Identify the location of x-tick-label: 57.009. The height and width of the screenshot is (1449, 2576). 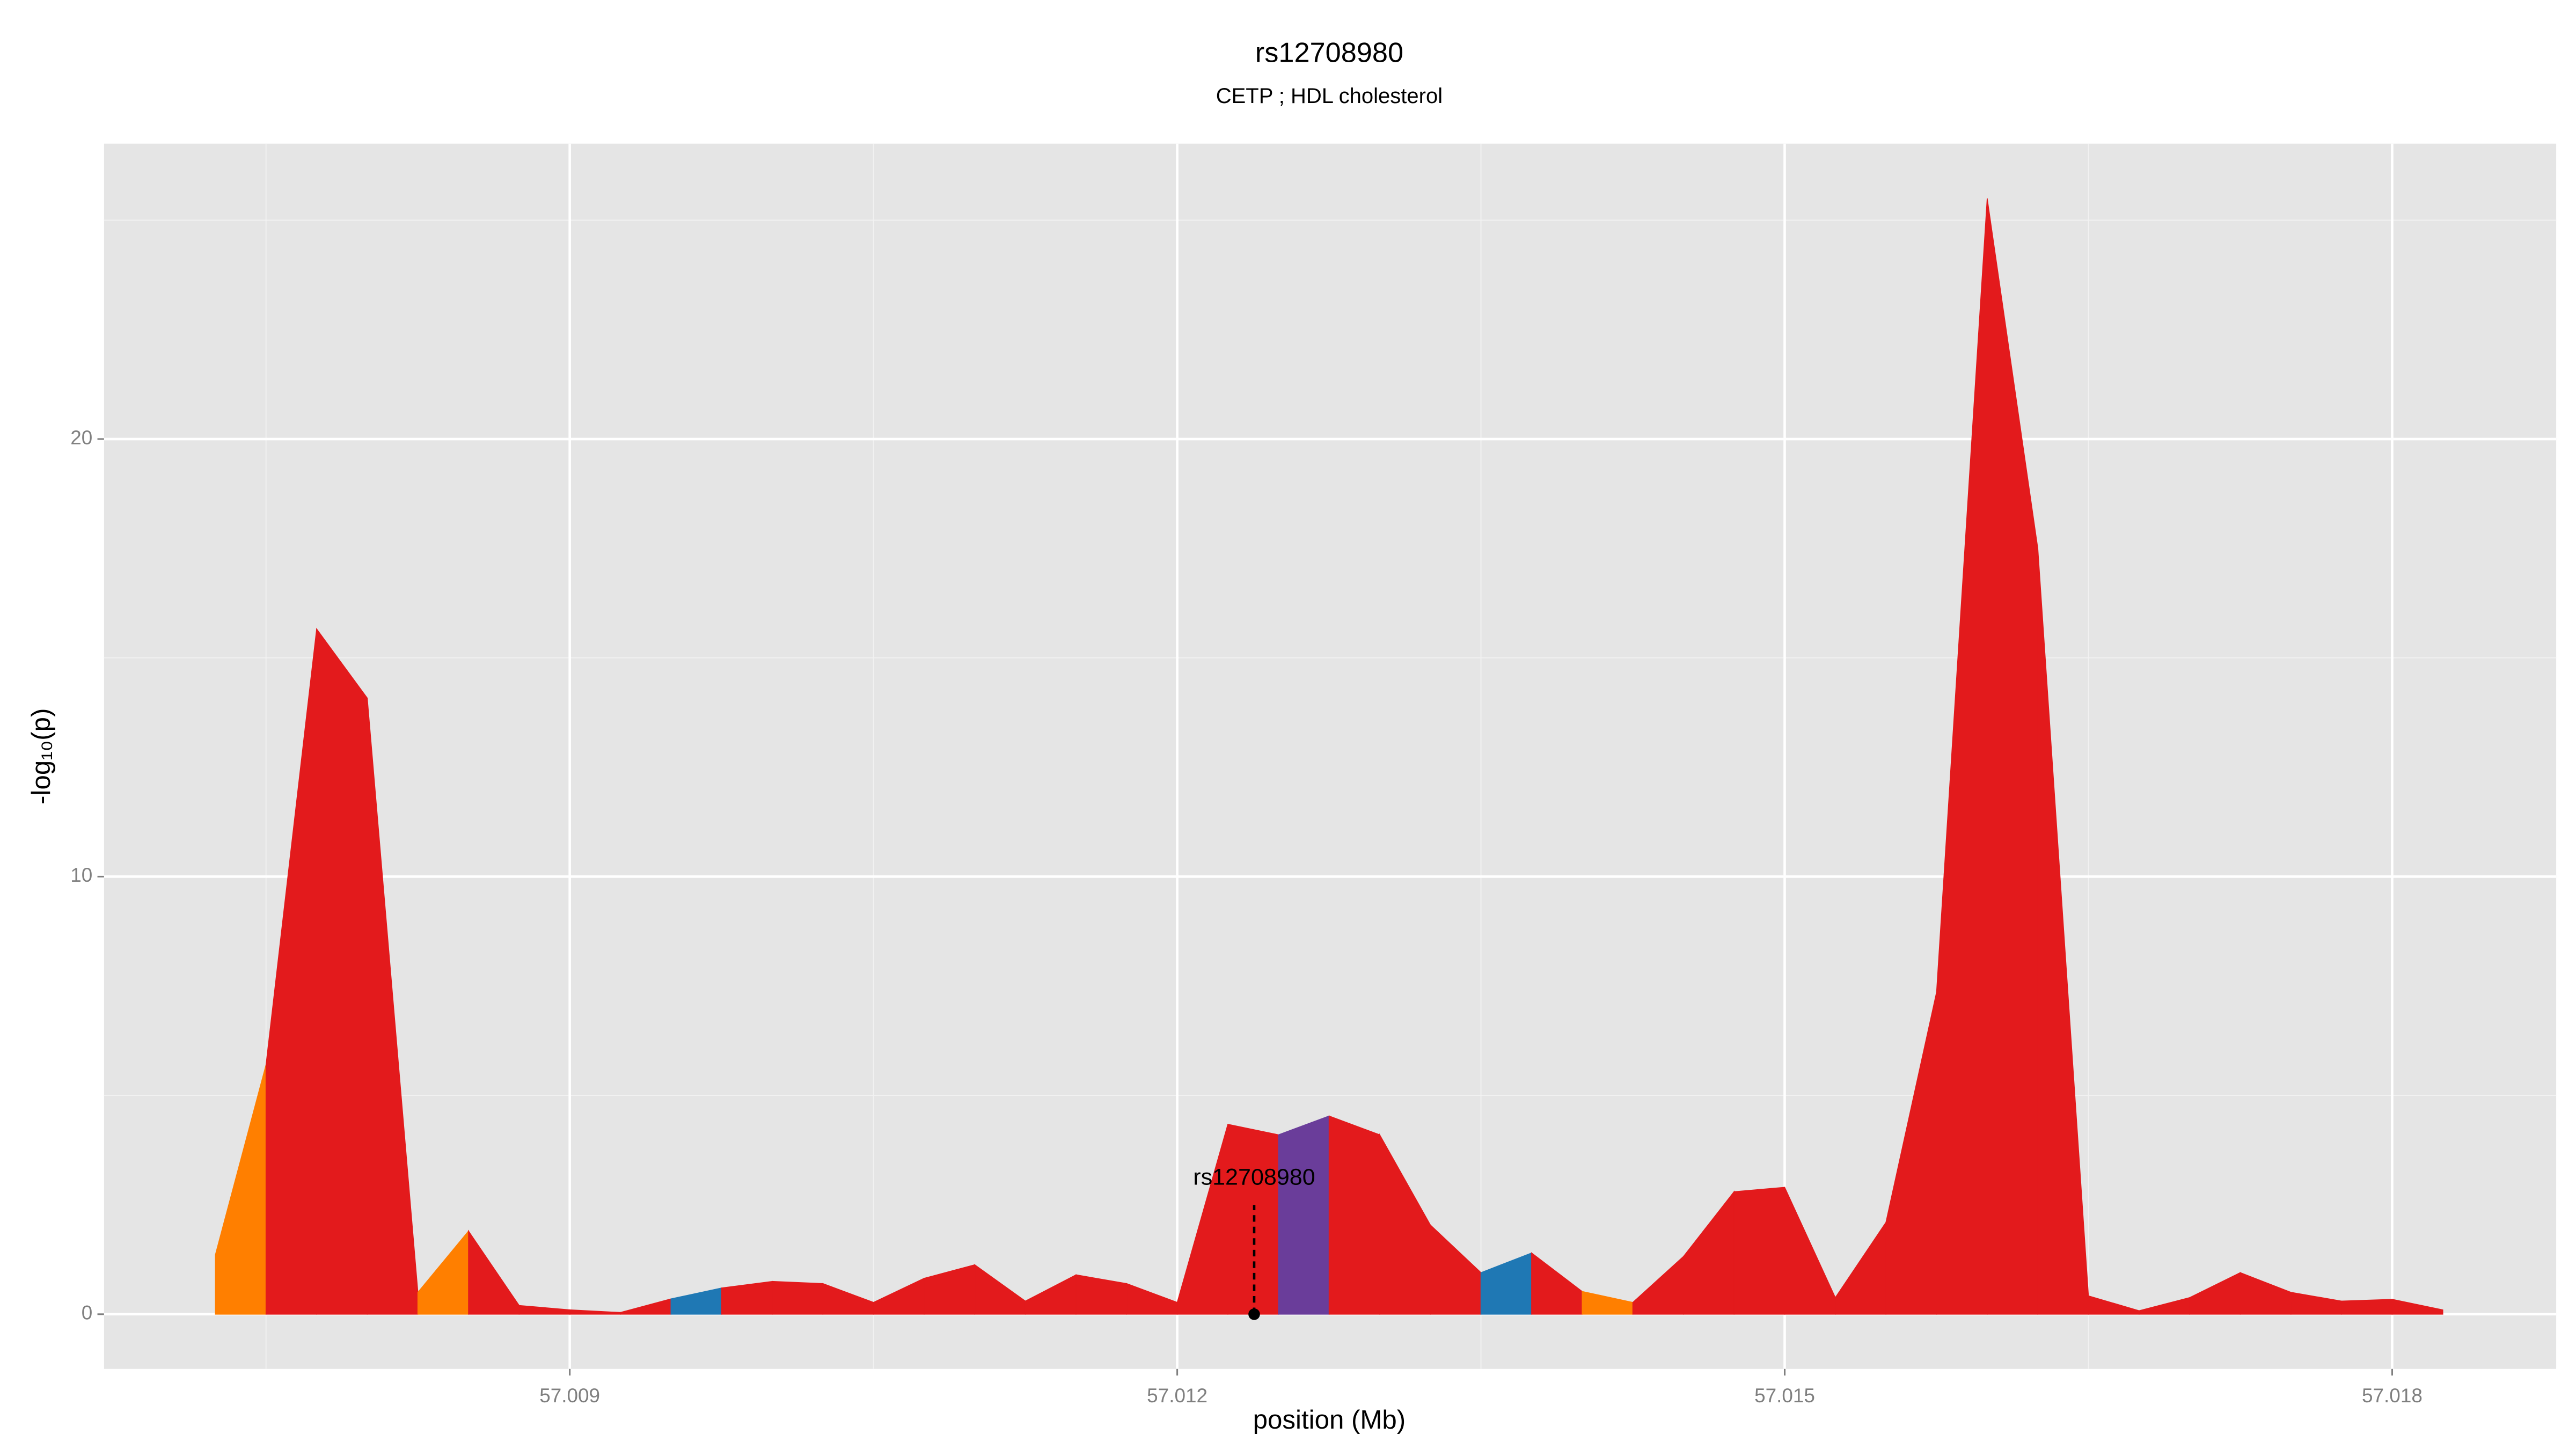
(569, 1396).